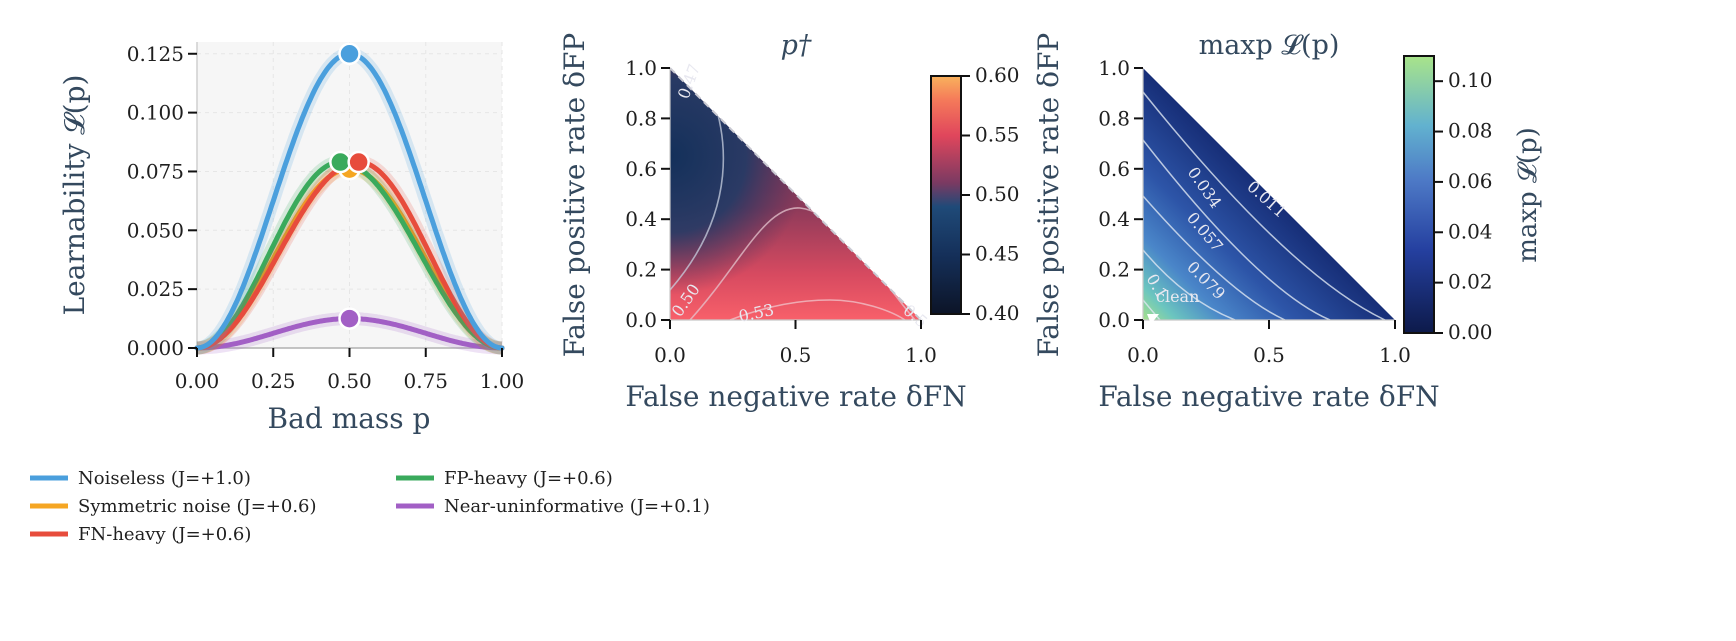 The height and width of the screenshot is (641, 1736). I want to click on colorbar-ticks: 0.40 0.45 0.50 0.55 0.60, so click(990, 194).